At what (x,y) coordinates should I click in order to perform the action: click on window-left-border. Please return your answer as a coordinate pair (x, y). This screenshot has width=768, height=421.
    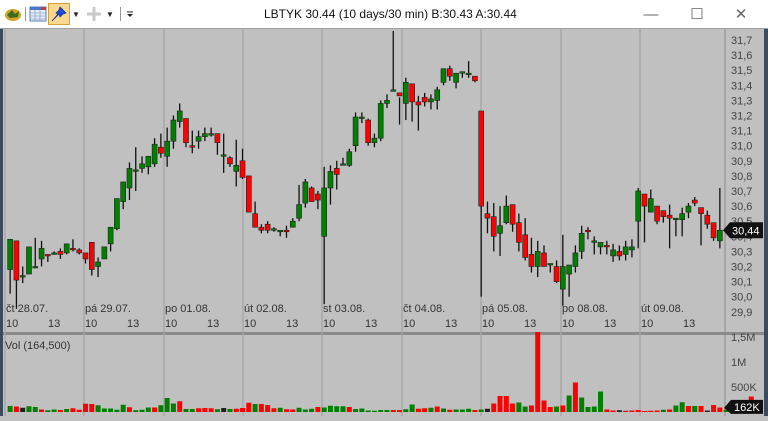
    Looking at the image, I should click on (1, 222).